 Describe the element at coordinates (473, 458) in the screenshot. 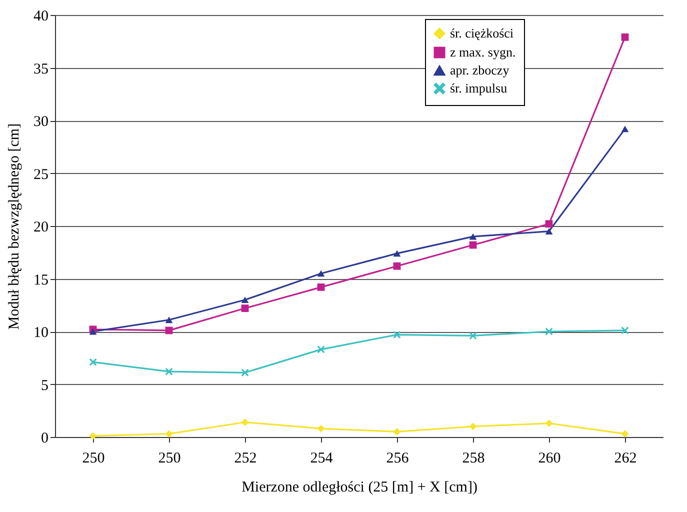

I see `x-tick-label: 258` at that location.